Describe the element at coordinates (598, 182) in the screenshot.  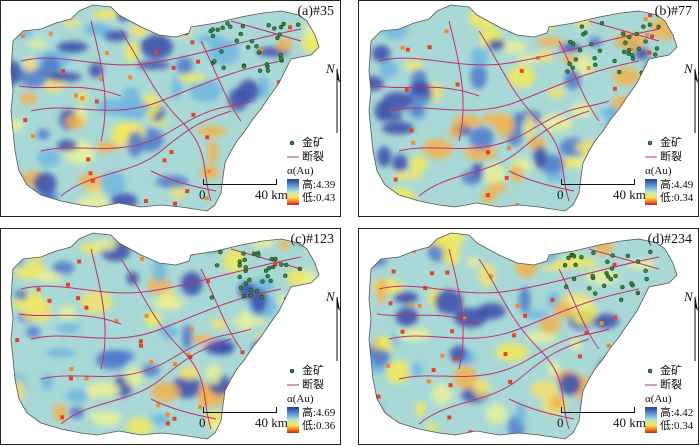
I see `scale-bar-line` at that location.